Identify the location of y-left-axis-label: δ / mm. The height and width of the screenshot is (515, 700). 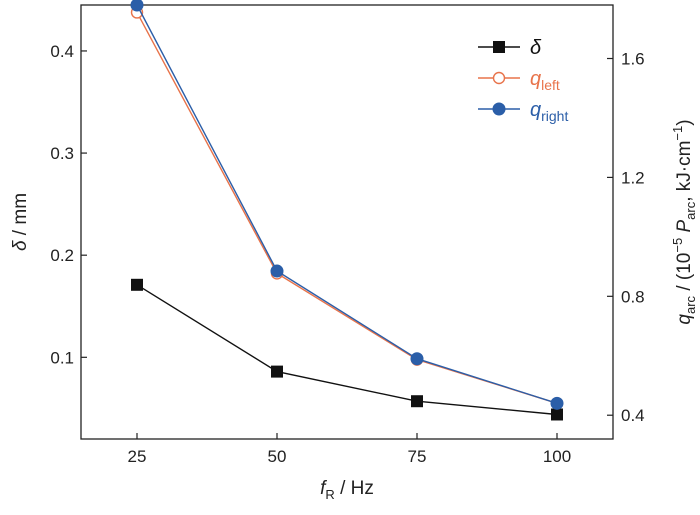
(20, 222).